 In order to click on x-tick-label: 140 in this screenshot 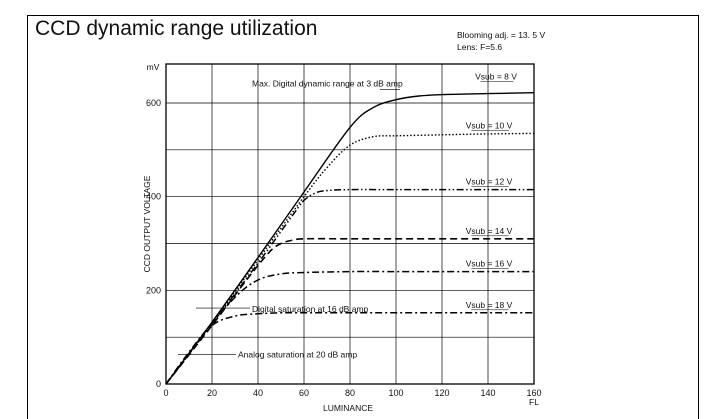, I will do `click(487, 393)`.